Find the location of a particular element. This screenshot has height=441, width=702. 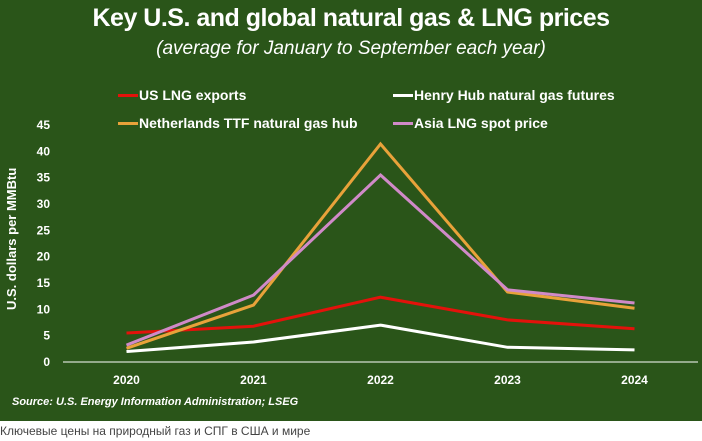

x-tick-label: 2021 is located at coordinates (253, 380).